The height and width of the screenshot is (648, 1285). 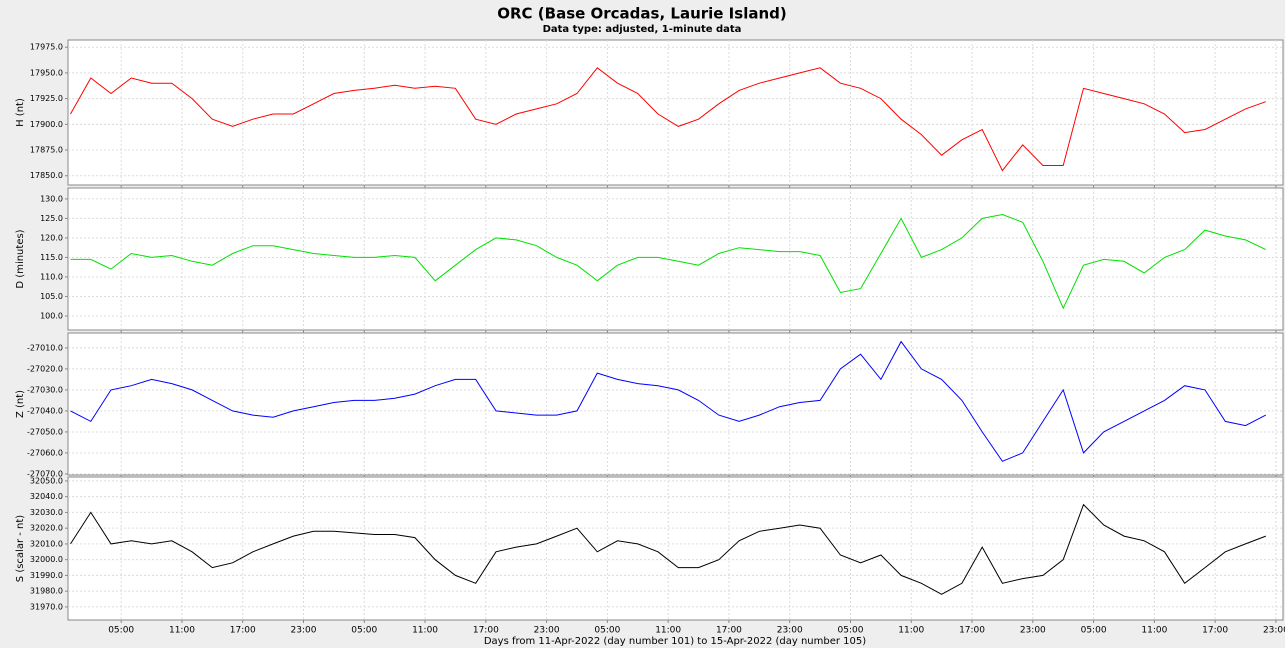 What do you see at coordinates (46, 480) in the screenshot?
I see `y-tick-label: 32050.0` at bounding box center [46, 480].